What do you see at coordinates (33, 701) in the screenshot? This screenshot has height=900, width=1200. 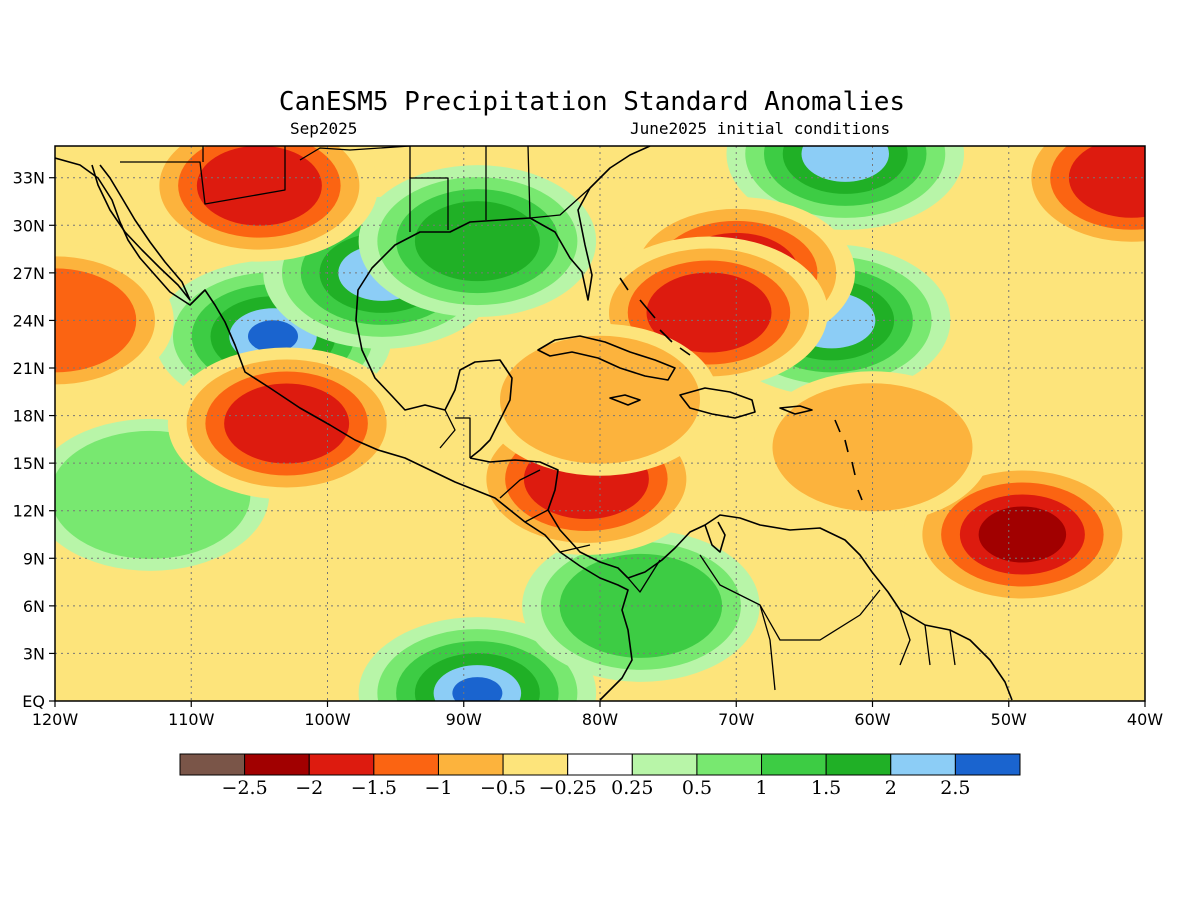 I see `lat-tick-label: EQ` at bounding box center [33, 701].